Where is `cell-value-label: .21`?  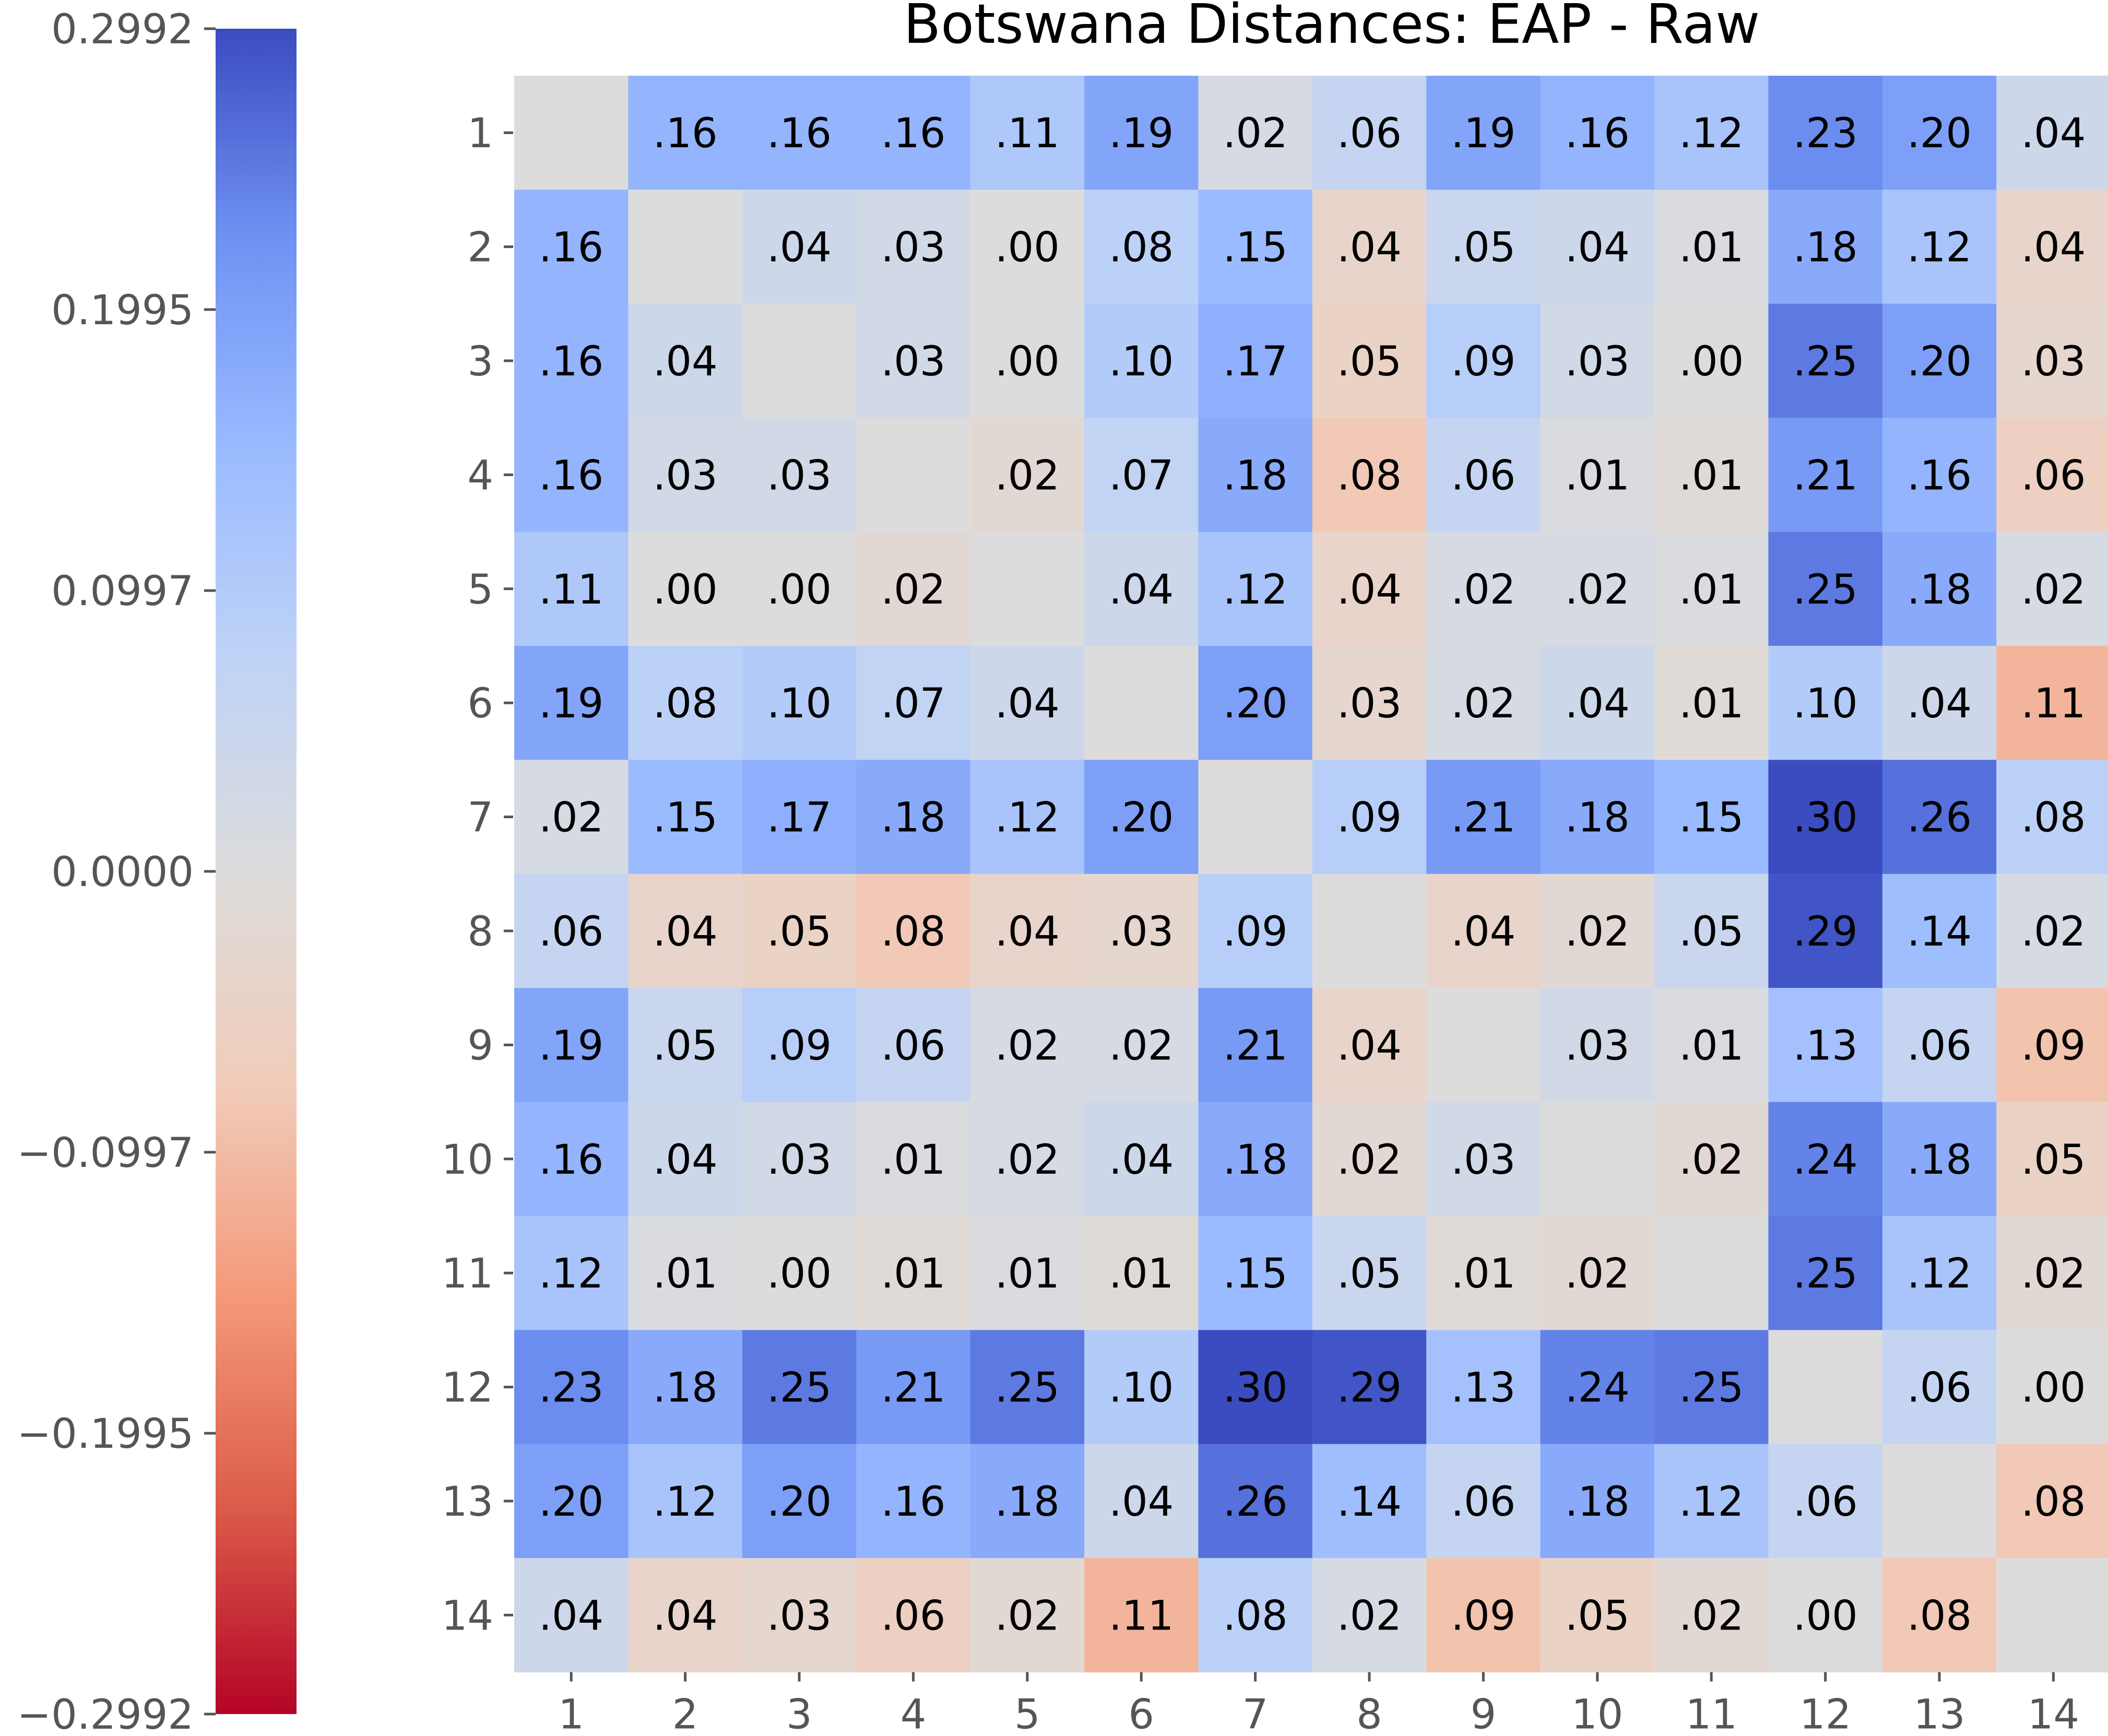
cell-value-label: .21 is located at coordinates (913, 1388).